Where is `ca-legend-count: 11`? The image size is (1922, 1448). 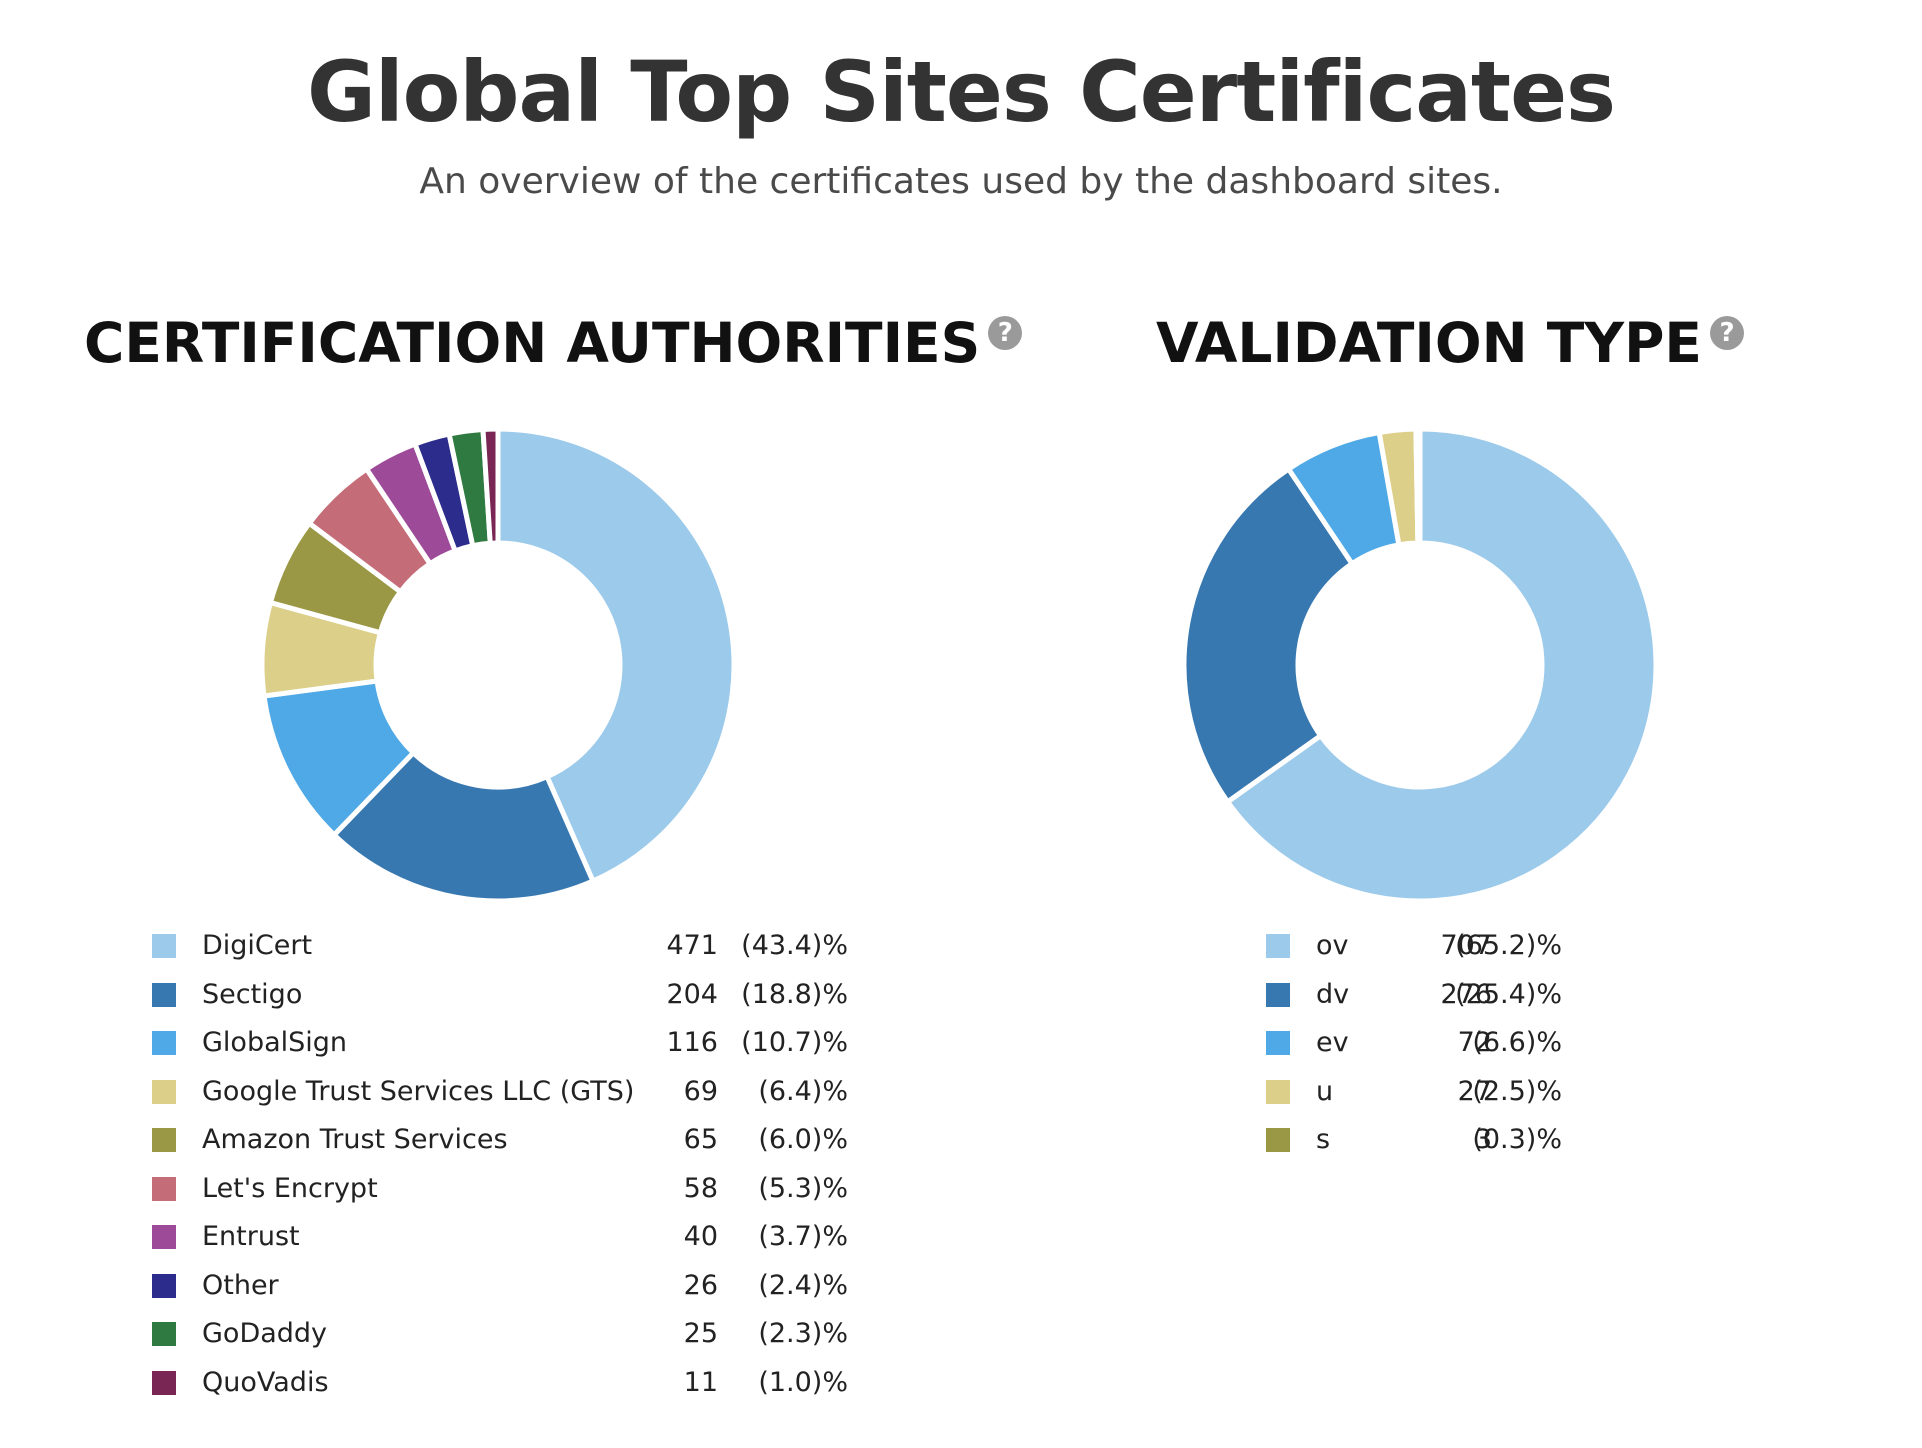 ca-legend-count: 11 is located at coordinates (700, 1382).